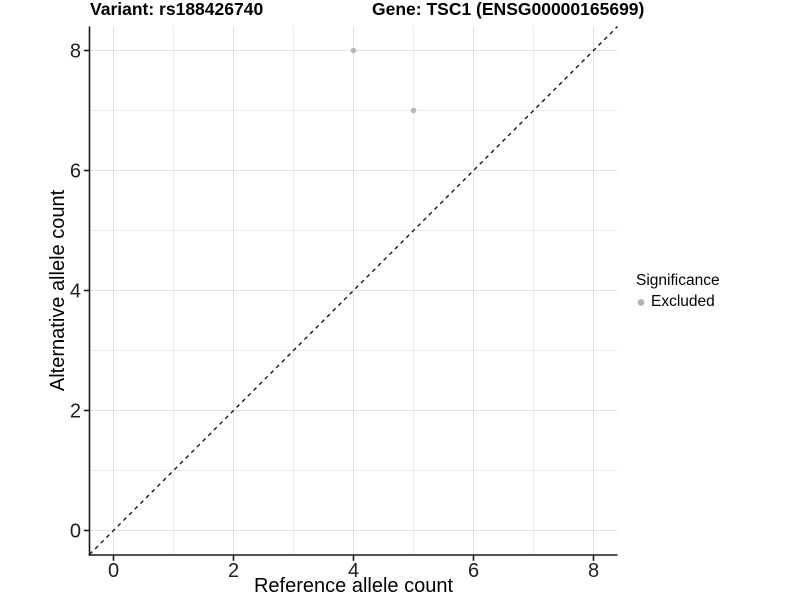  I want to click on plot-title-variant: Variant: rs188426740, so click(177, 9).